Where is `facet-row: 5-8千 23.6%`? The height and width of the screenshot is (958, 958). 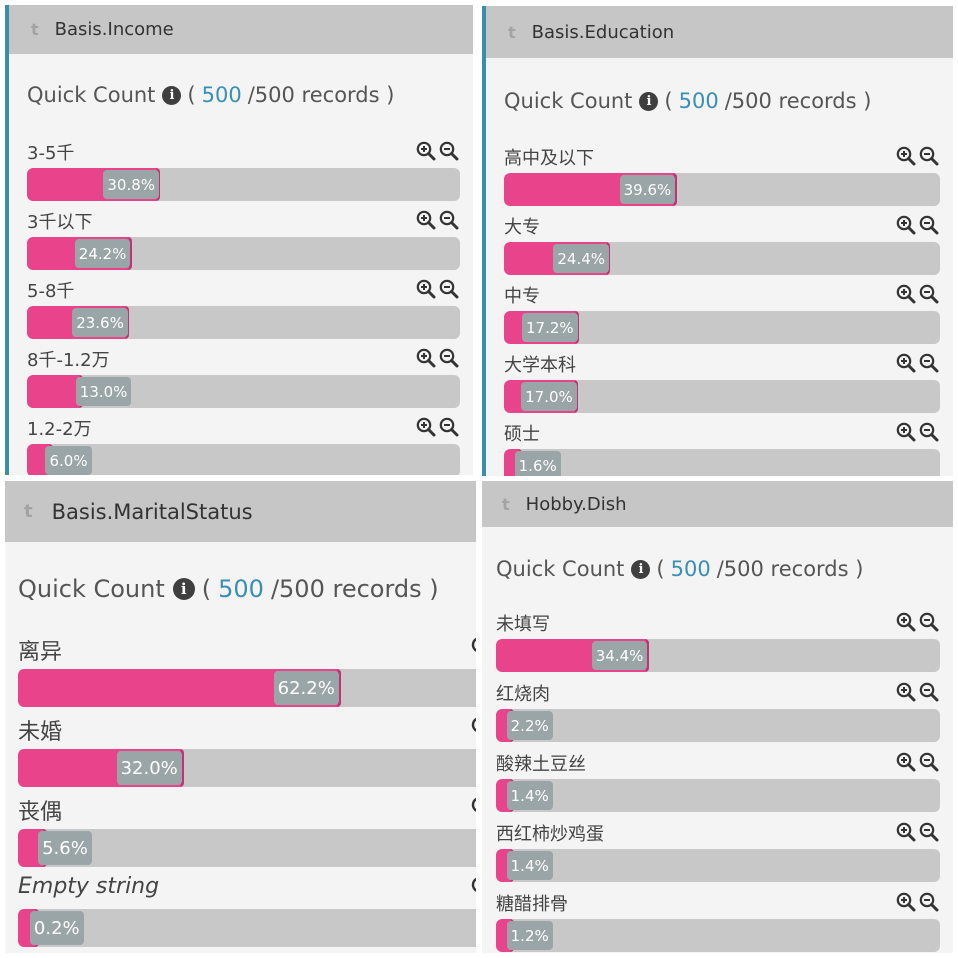
facet-row: 5-8千 23.6% is located at coordinates (243, 308).